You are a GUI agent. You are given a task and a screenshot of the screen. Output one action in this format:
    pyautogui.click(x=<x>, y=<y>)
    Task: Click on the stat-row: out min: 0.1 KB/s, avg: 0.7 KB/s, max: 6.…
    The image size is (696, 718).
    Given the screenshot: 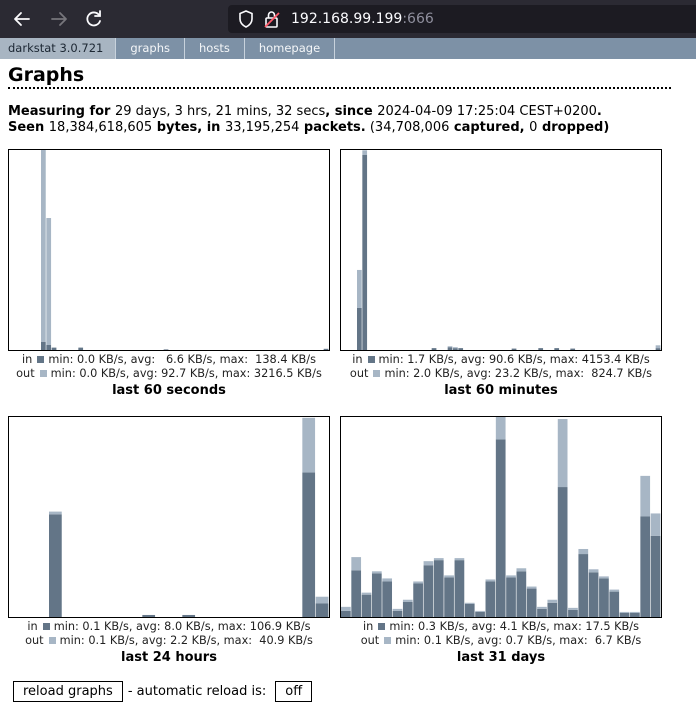 What is the action you would take?
    pyautogui.click(x=501, y=641)
    